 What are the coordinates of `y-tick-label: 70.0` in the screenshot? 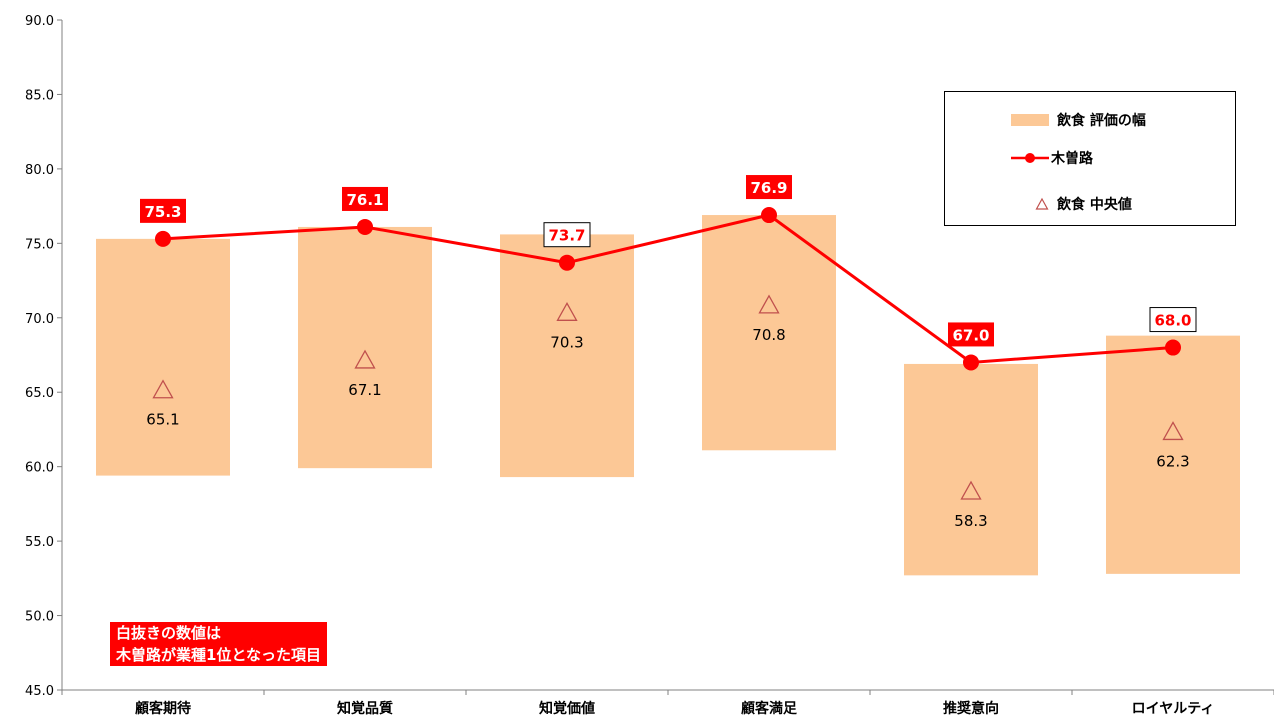 It's located at (39, 319).